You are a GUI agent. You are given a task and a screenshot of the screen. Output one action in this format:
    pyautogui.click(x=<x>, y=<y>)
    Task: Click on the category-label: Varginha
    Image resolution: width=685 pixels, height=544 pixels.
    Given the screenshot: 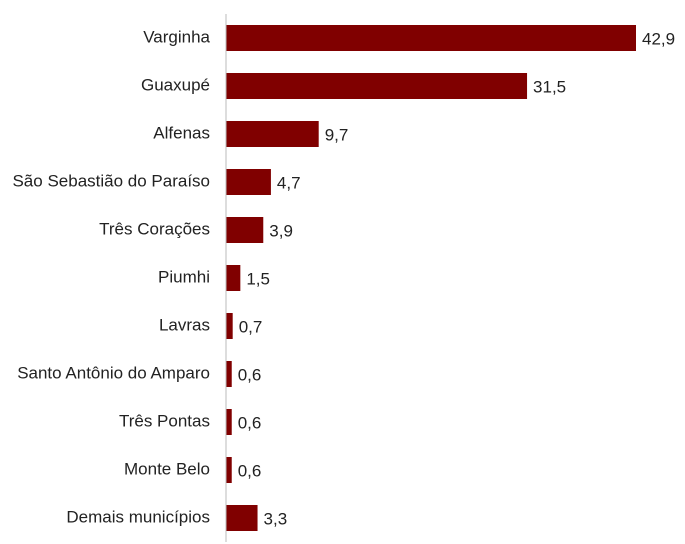 What is the action you would take?
    pyautogui.click(x=176, y=36)
    